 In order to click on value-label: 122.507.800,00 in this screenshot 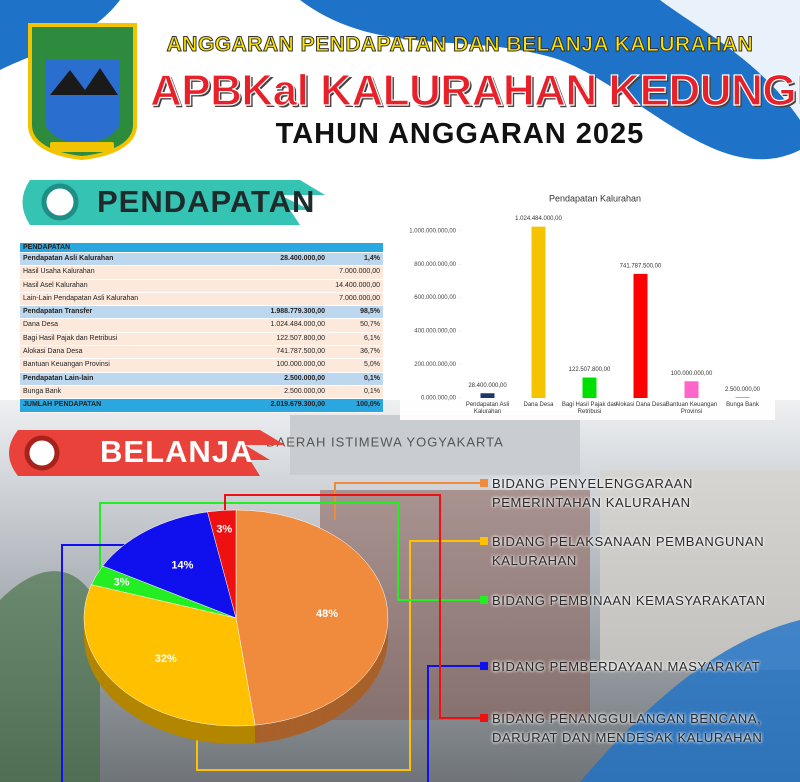, I will do `click(590, 370)`.